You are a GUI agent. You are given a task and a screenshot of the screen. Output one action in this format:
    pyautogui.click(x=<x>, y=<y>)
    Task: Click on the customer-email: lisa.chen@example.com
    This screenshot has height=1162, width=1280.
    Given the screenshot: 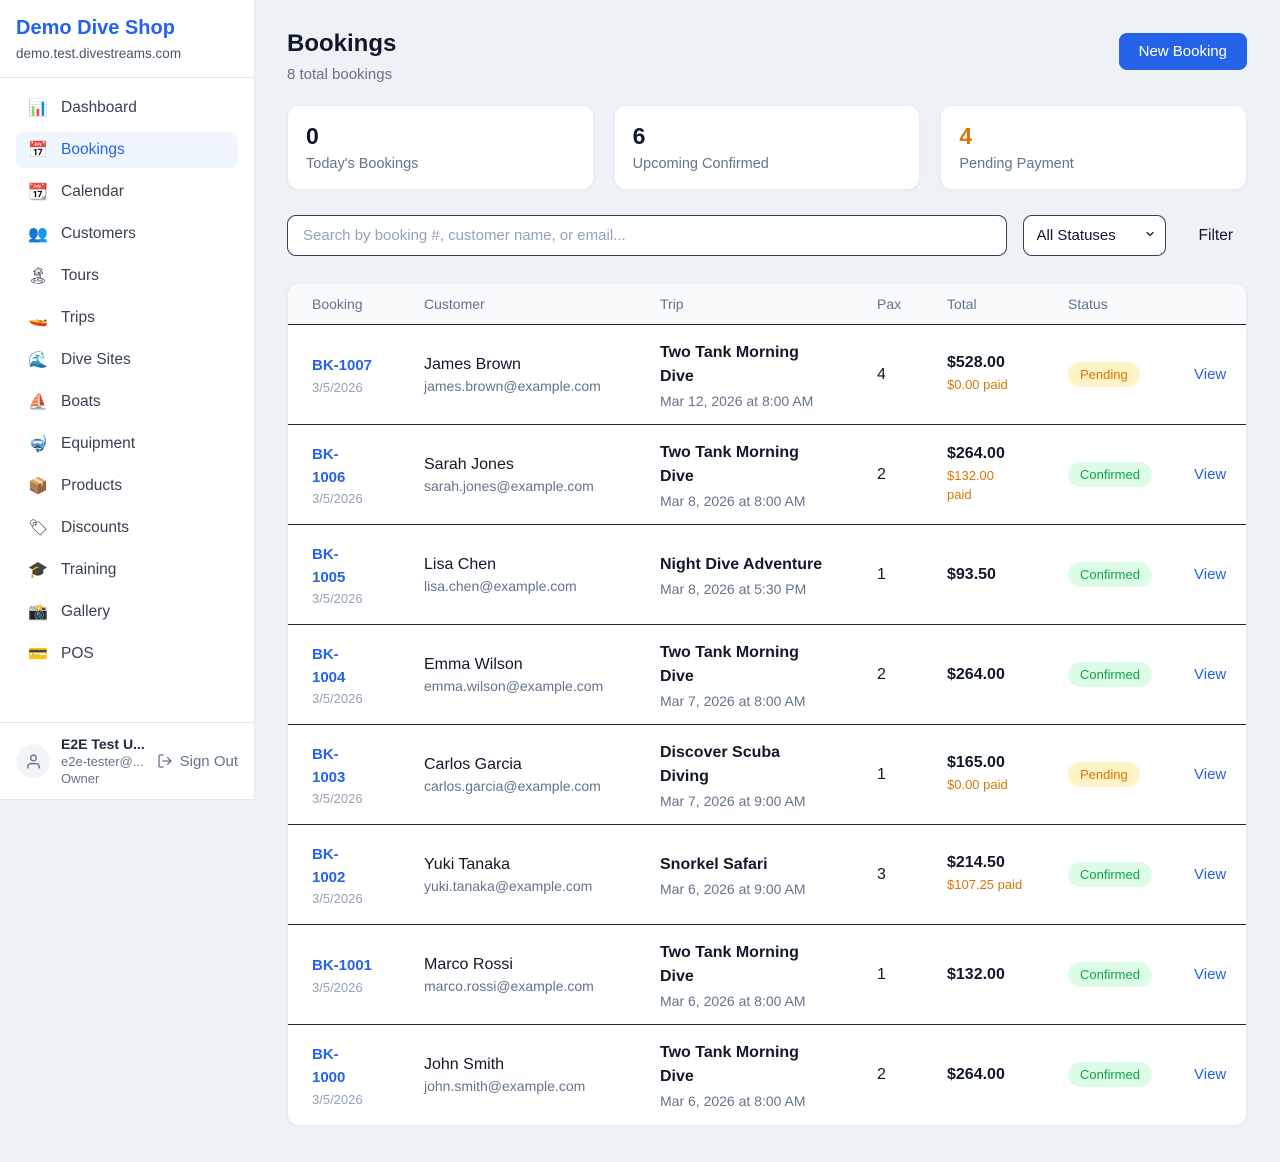 What is the action you would take?
    pyautogui.click(x=500, y=585)
    